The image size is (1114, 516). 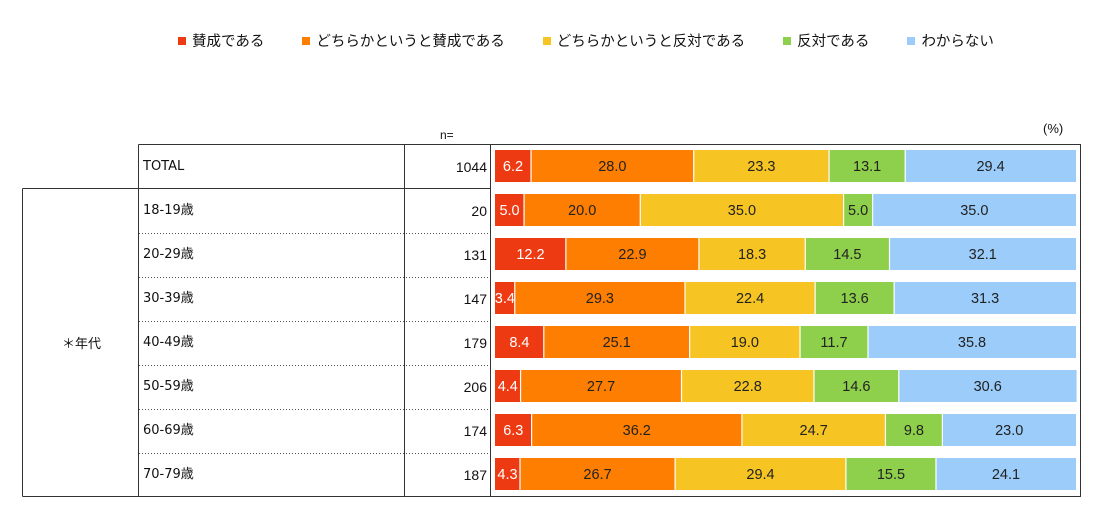 I want to click on bar-value-label: 23.0, so click(x=1009, y=431).